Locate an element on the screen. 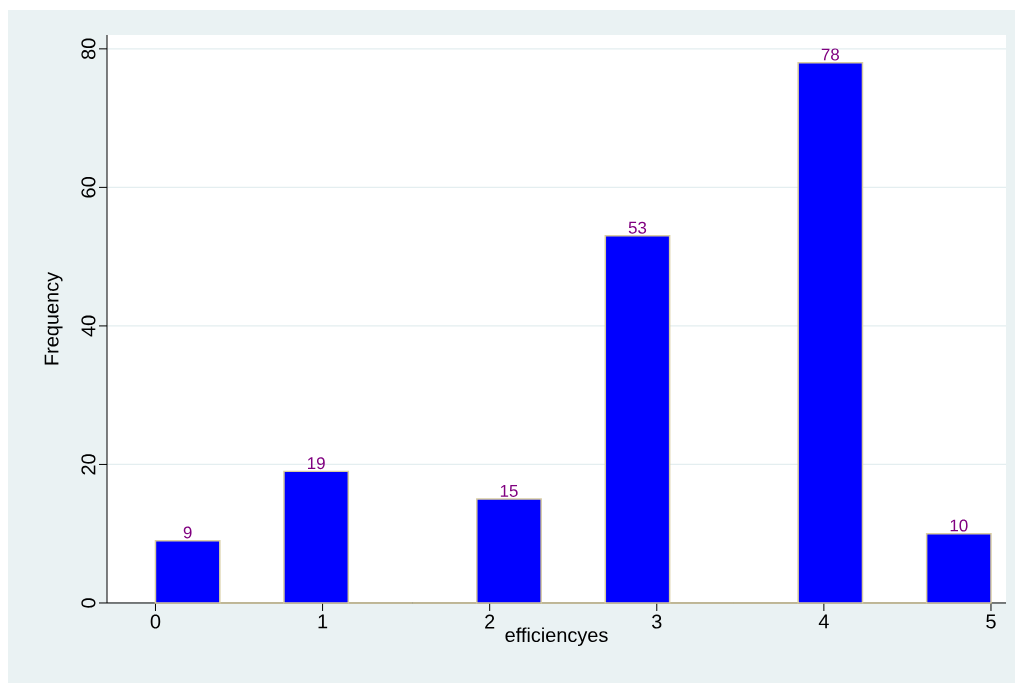 The image size is (1023, 693). data-label: 78 is located at coordinates (830, 54).